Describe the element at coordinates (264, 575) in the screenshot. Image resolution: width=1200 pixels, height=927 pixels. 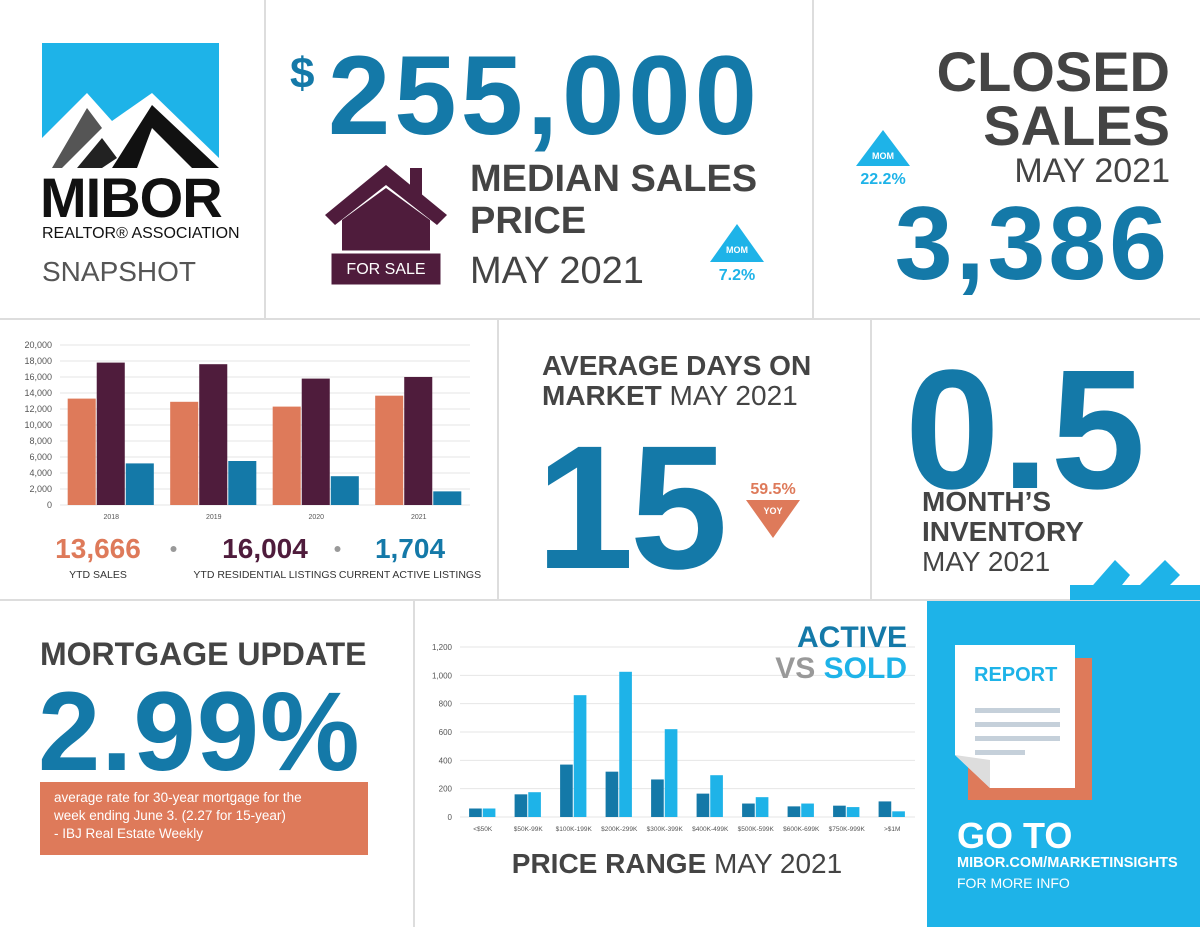
I see `legend-label: YTD RESIDENTIAL LISTINGS` at that location.